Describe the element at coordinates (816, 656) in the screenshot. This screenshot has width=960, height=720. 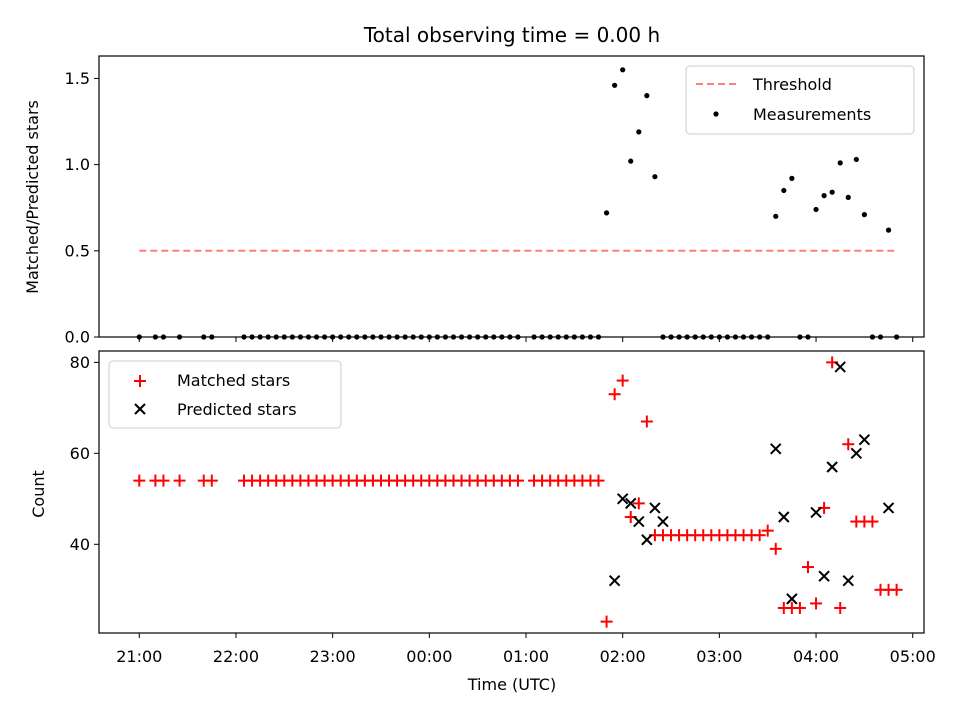
I see `x-tick-label: 04:00` at that location.